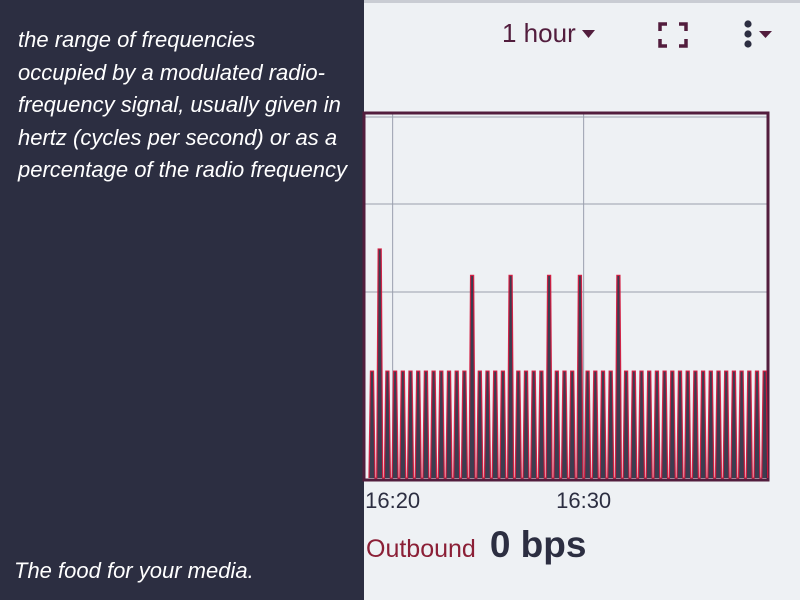 The image size is (800, 600). I want to click on kebab-menu-icon, so click(760, 35).